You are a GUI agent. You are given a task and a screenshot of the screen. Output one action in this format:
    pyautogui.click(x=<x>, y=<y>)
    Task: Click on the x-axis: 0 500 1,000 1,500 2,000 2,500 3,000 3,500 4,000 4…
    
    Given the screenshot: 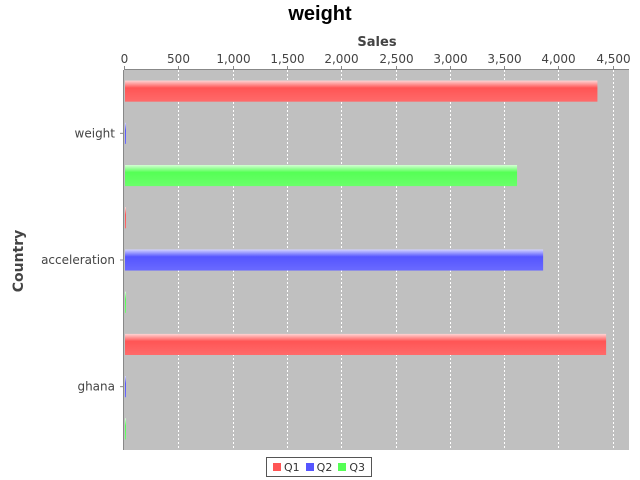 What is the action you would take?
    pyautogui.click(x=376, y=61)
    